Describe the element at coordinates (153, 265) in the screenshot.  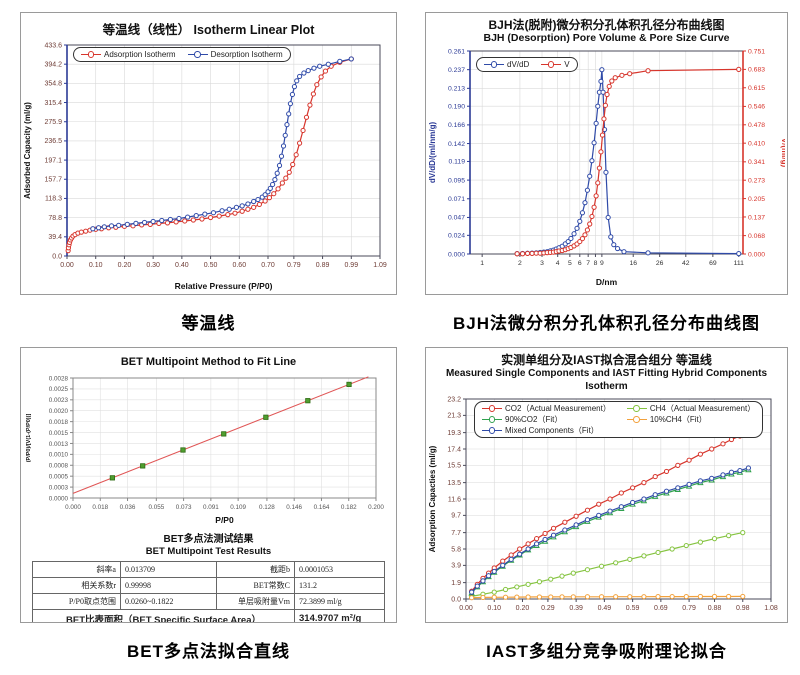
I see `svg-text: 0.30` at that location.